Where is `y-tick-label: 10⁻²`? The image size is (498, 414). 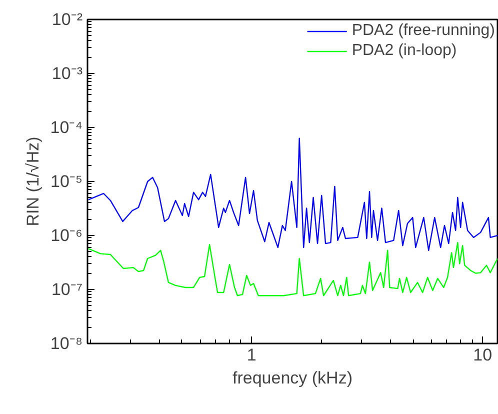 y-tick-label: 10⁻² is located at coordinates (67, 19).